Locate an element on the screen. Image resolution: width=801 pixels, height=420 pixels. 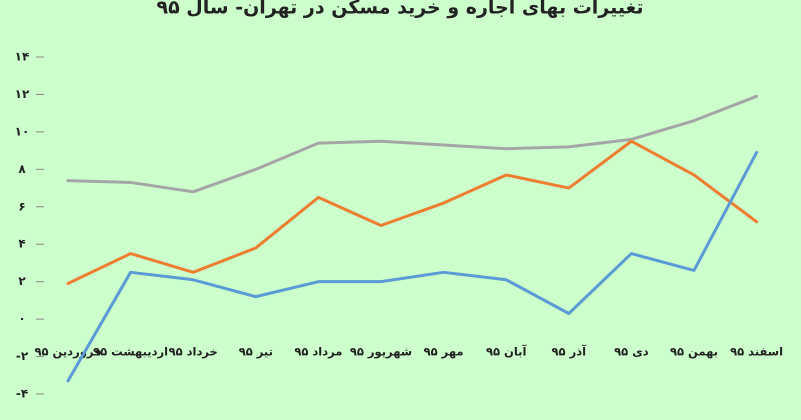
y-tick-label: ۱۰ is located at coordinates (22, 131).